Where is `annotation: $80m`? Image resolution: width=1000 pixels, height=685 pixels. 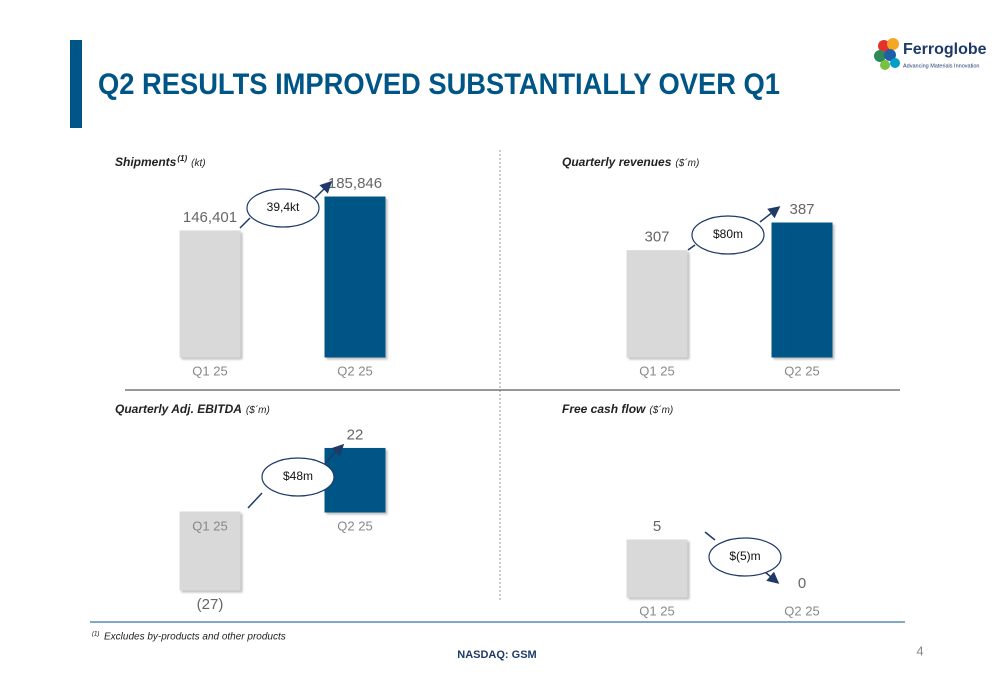 annotation: $80m is located at coordinates (728, 234).